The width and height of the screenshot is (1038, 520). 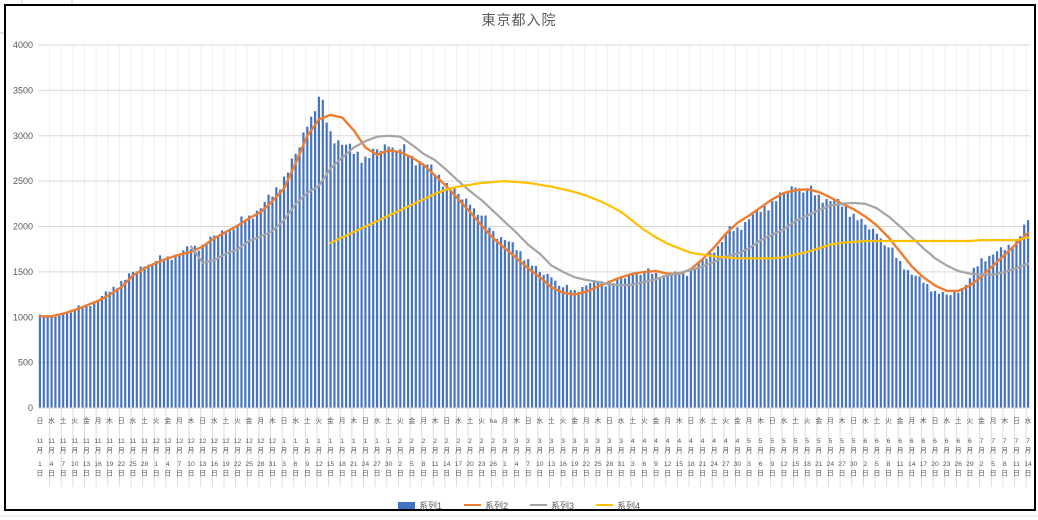 What do you see at coordinates (447, 464) in the screenshot?
I see `x-tick-label: 14` at bounding box center [447, 464].